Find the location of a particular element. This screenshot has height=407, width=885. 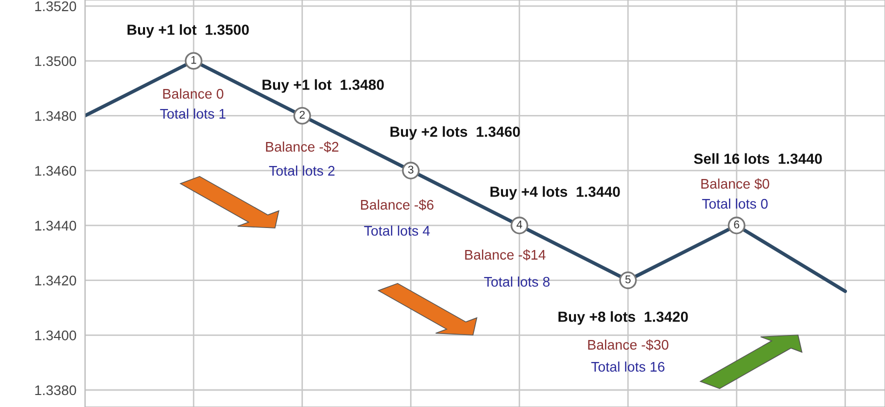

annotation: 2 is located at coordinates (302, 114).